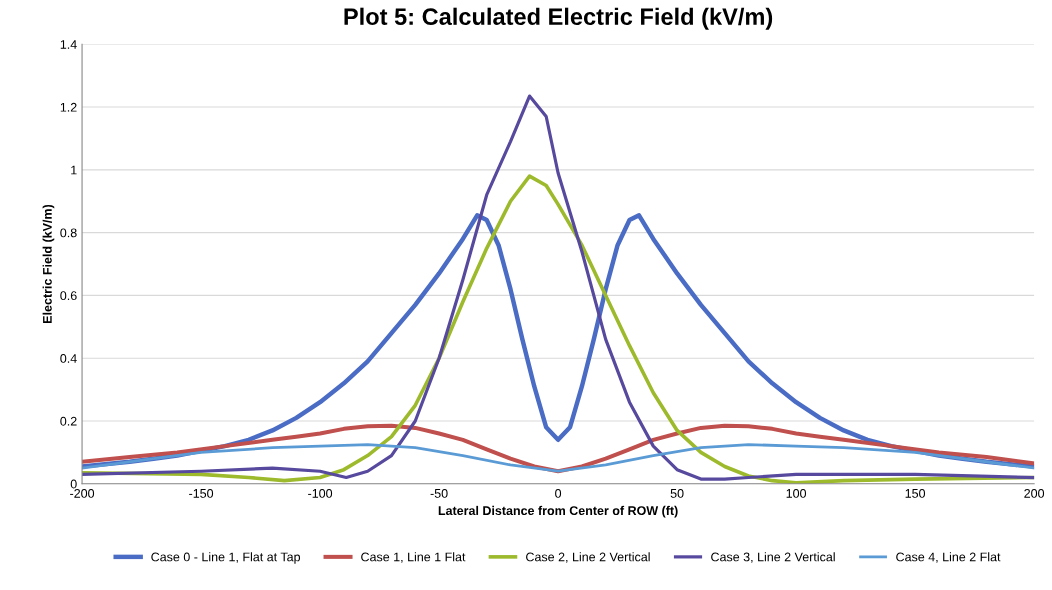 The height and width of the screenshot is (590, 1052). What do you see at coordinates (68, 421) in the screenshot?
I see `y-tick-label: 0.2` at bounding box center [68, 421].